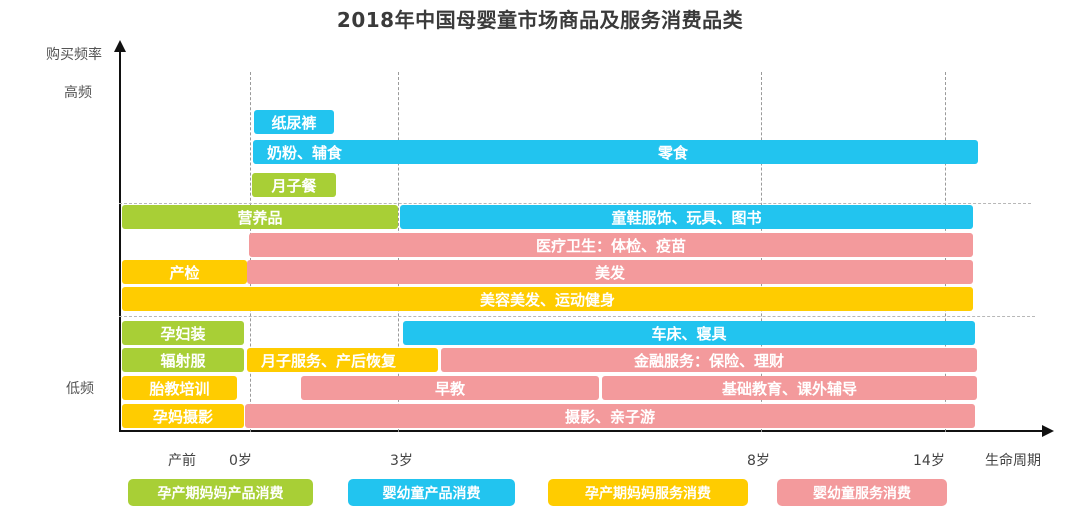  Describe the element at coordinates (648, 492) in the screenshot. I see `legend-maternal-service: 孕产期妈妈服务消费` at that location.